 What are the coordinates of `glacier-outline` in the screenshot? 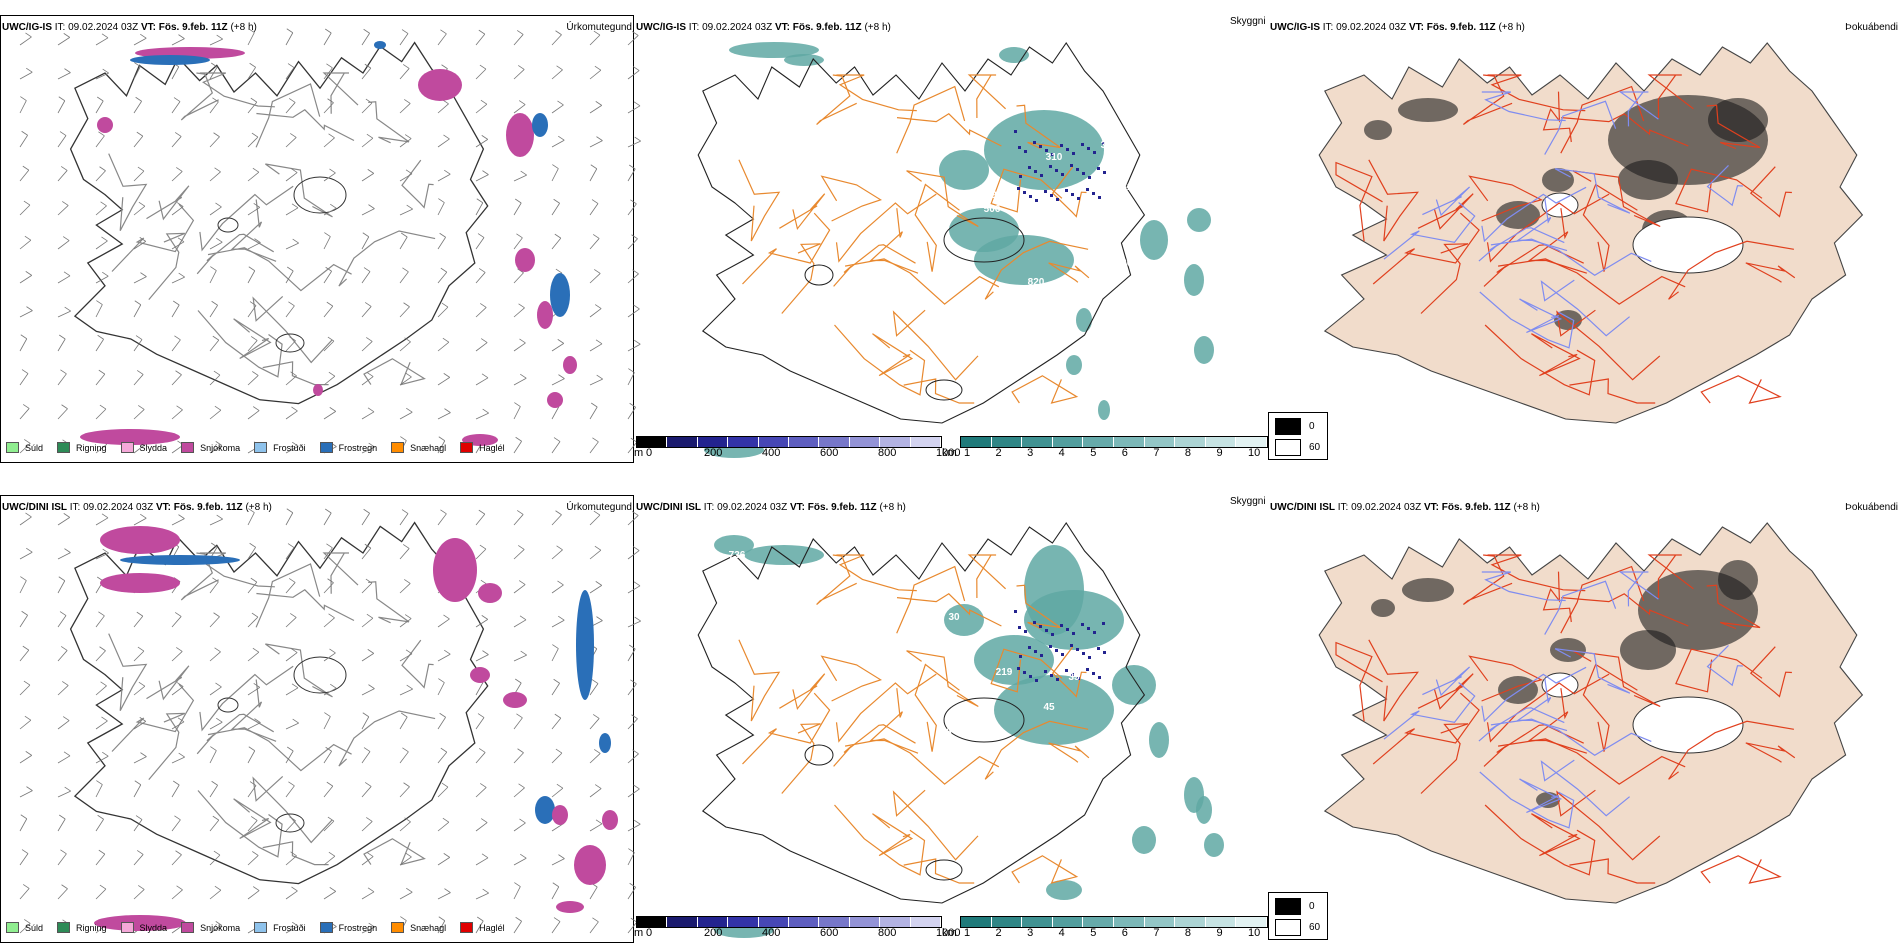 It's located at (1688, 725).